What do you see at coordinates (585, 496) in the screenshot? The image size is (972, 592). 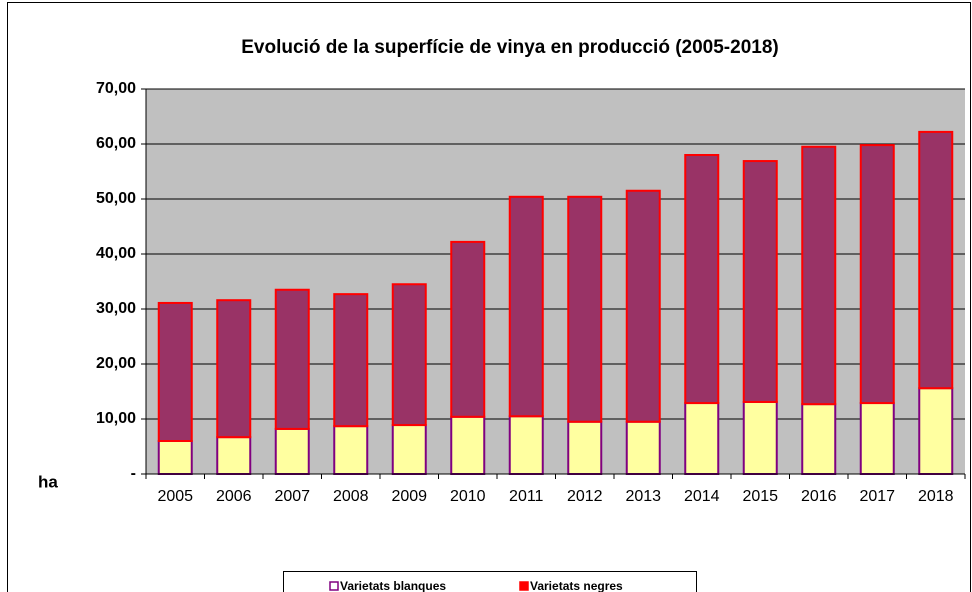 I see `x-tick-label: 2012` at bounding box center [585, 496].